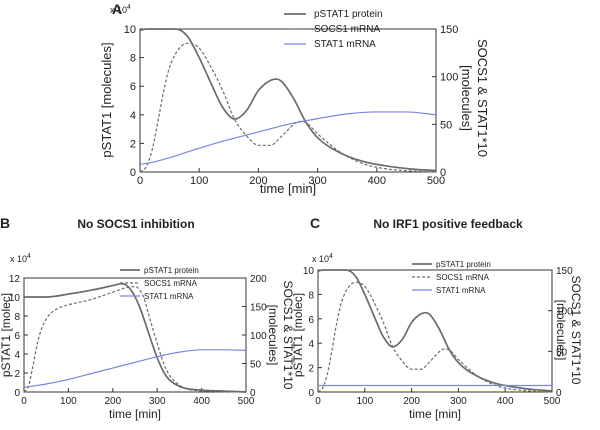 The height and width of the screenshot is (430, 600). I want to click on panel-label: A, so click(117, 9).